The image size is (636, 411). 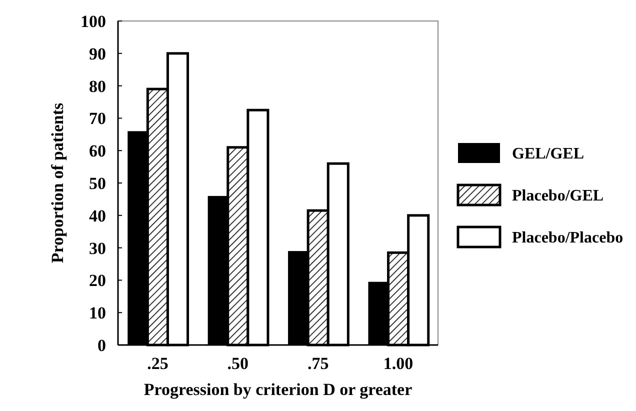 I want to click on x-tick-label: .75, so click(x=318, y=363).